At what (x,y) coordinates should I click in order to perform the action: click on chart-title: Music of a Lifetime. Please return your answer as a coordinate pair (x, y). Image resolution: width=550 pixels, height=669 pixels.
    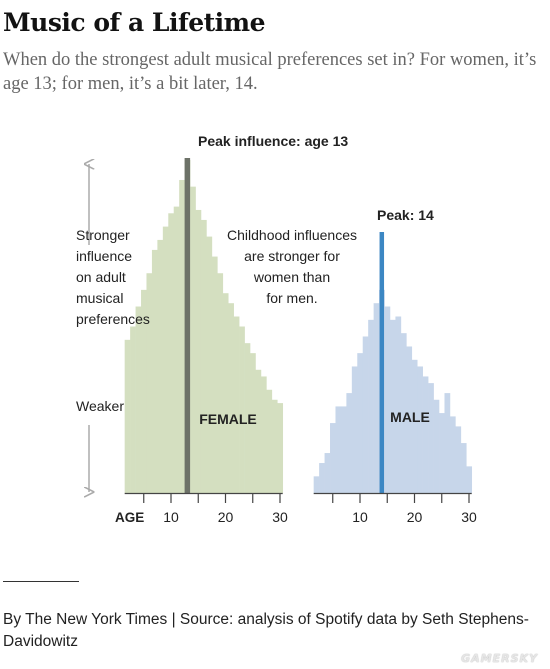
    Looking at the image, I should click on (134, 22).